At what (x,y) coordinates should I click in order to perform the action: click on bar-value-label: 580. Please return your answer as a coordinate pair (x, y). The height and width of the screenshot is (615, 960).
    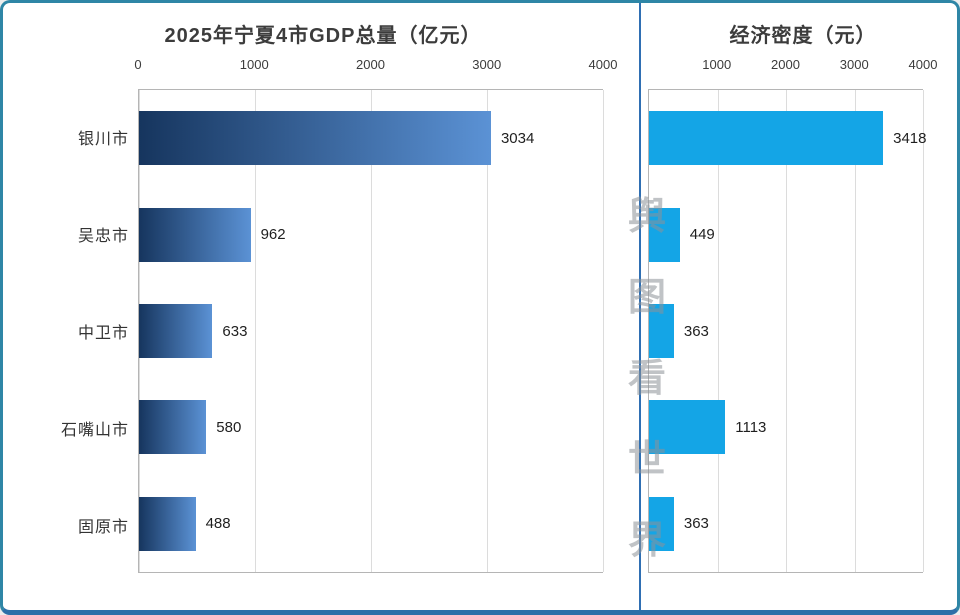
    Looking at the image, I should click on (229, 427).